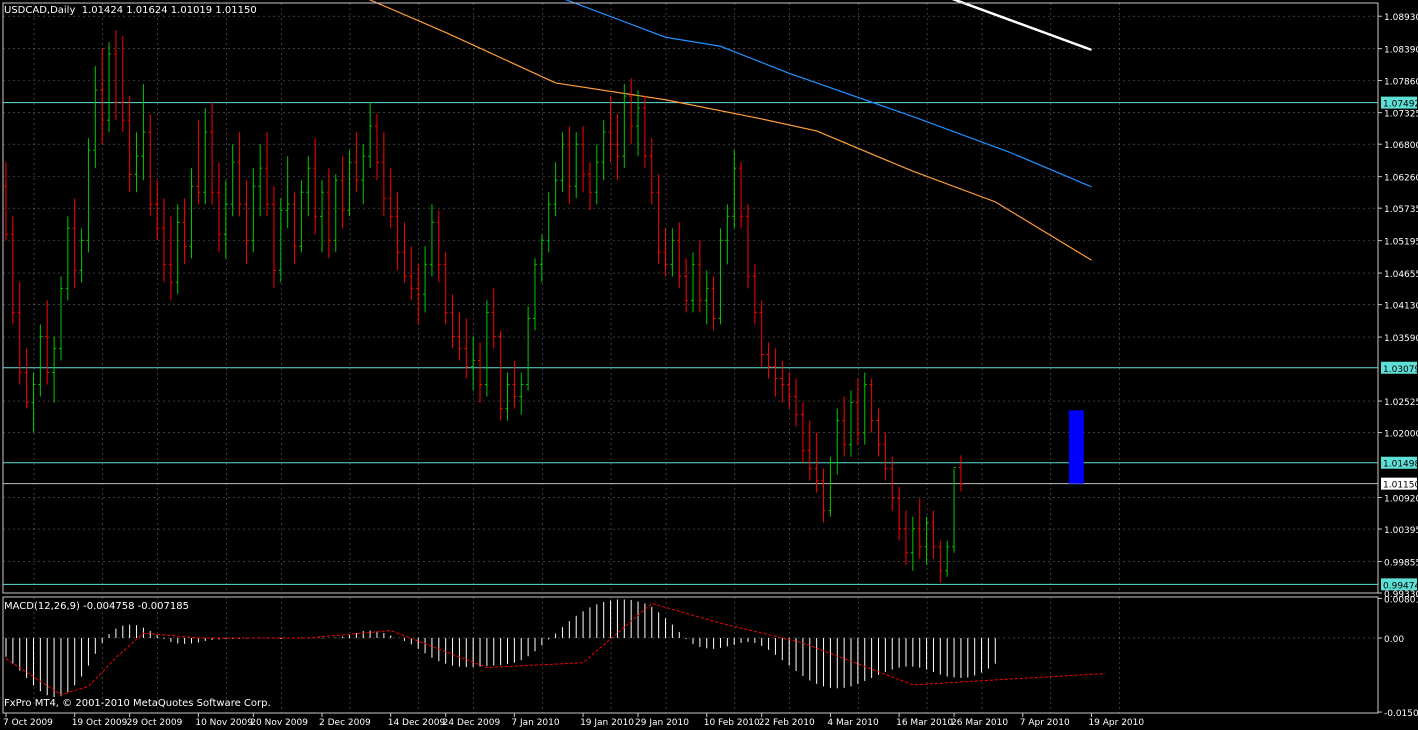 This screenshot has width=1418, height=730. Describe the element at coordinates (1401, 146) in the screenshot. I see `y-tick-label: 1.06800` at that location.